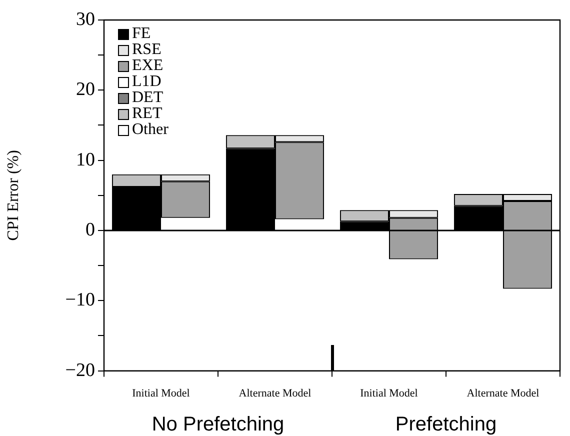 This screenshot has height=436, width=570. Describe the element at coordinates (85, 19) in the screenshot. I see `y-tick-label: 30` at that location.